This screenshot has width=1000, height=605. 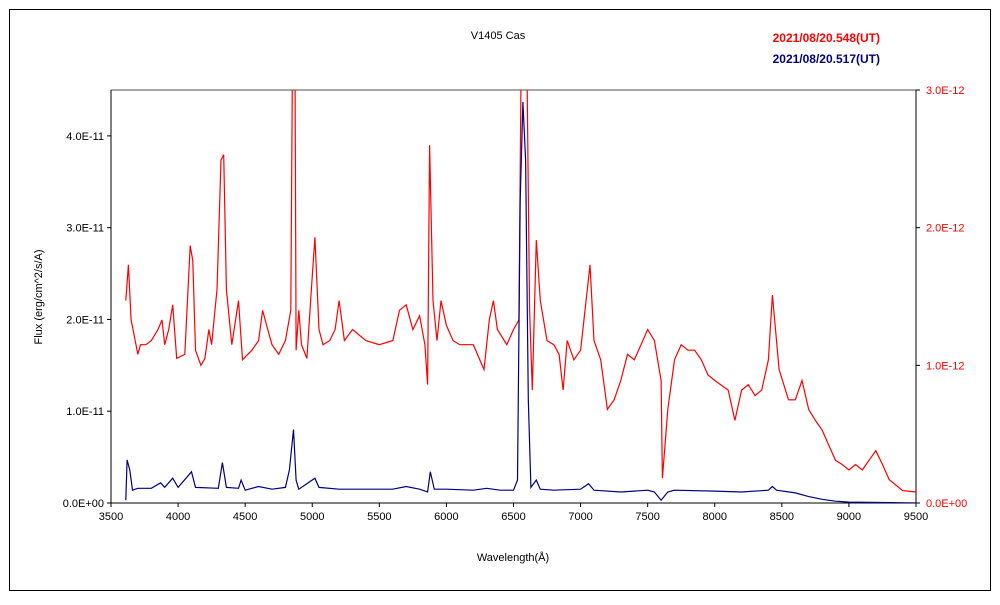 I want to click on x-tick-label: 7500, so click(x=647, y=517).